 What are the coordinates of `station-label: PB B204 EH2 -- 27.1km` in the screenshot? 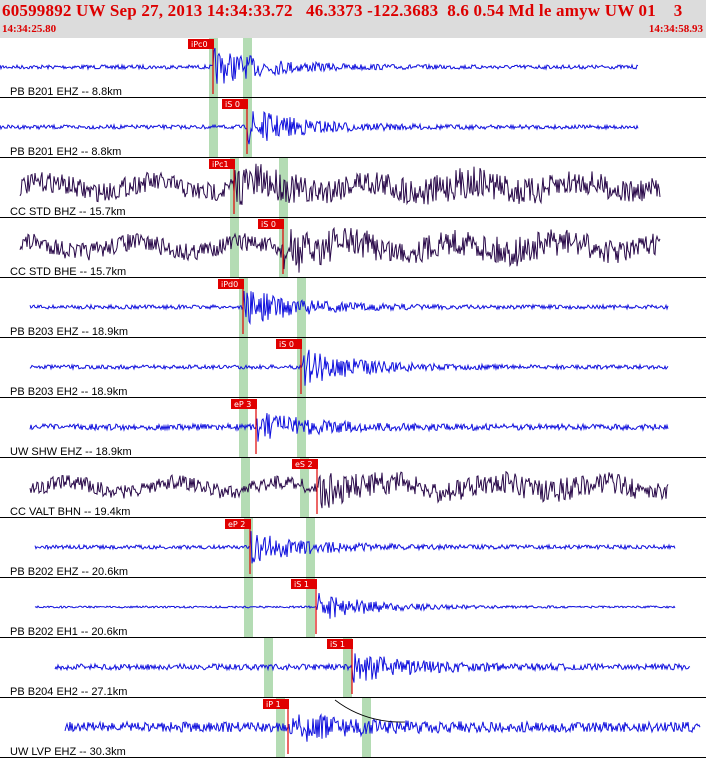 It's located at (68, 692).